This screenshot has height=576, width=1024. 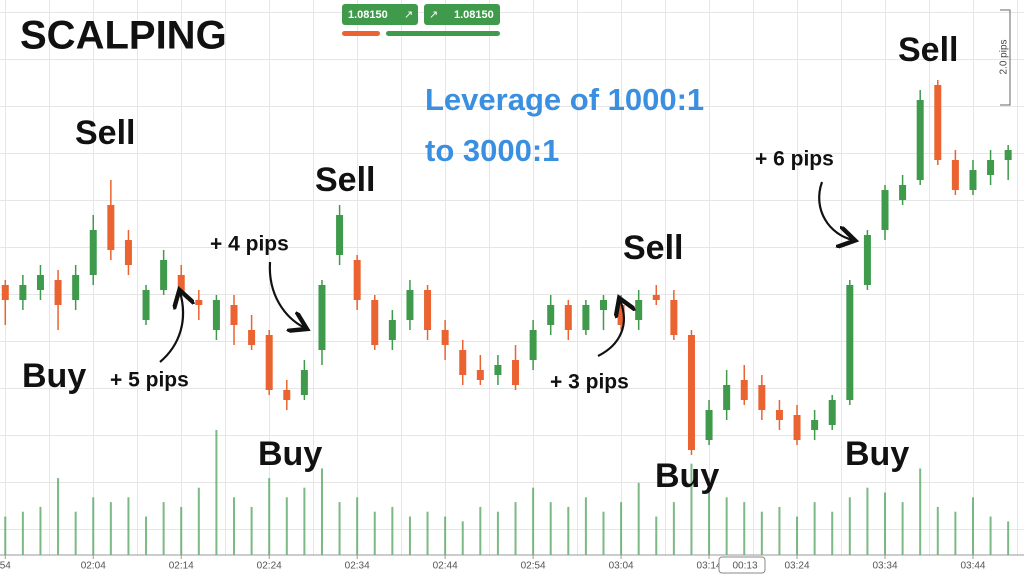 I want to click on x-tick-label: 03:24, so click(x=797, y=566).